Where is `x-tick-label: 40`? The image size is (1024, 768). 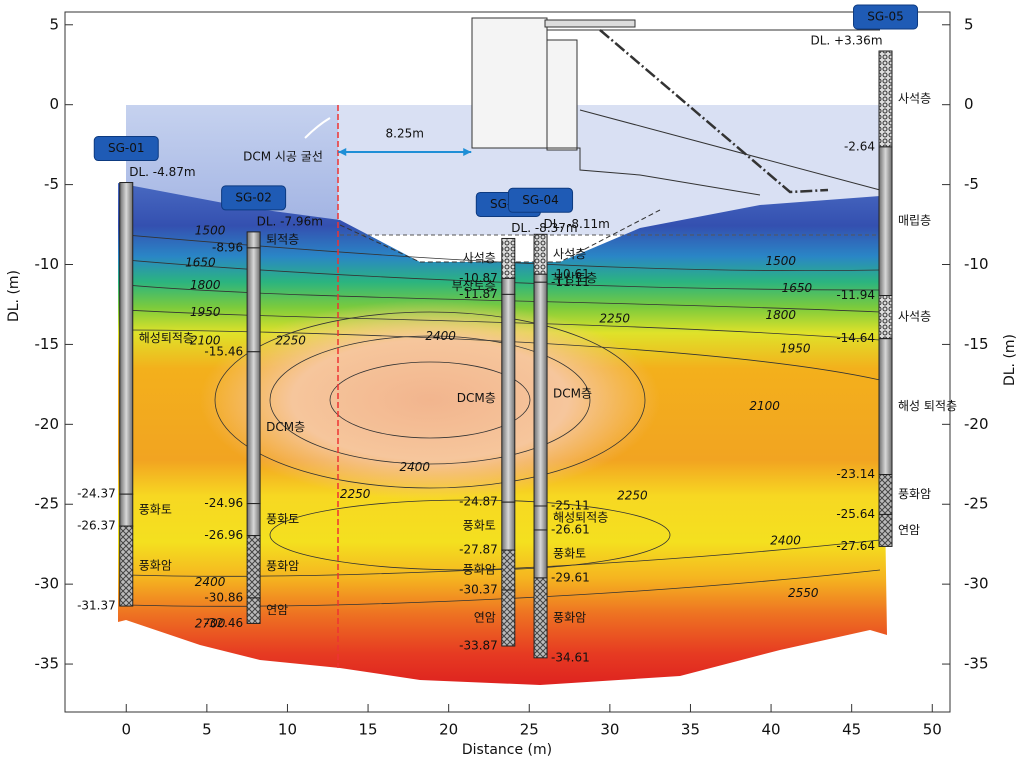 x-tick-label: 40 is located at coordinates (771, 730).